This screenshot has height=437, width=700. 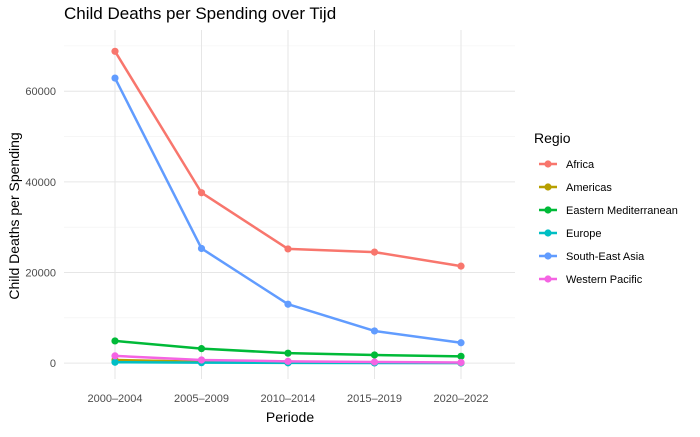 What do you see at coordinates (40, 183) in the screenshot?
I see `y-tick-label: 40000` at bounding box center [40, 183].